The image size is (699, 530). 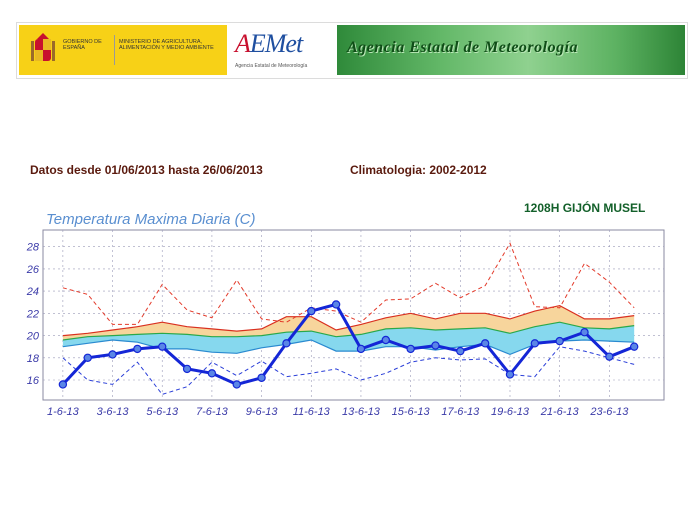 What do you see at coordinates (418, 170) in the screenshot?
I see `climatology-text: Climatologia: 2002-2012` at bounding box center [418, 170].